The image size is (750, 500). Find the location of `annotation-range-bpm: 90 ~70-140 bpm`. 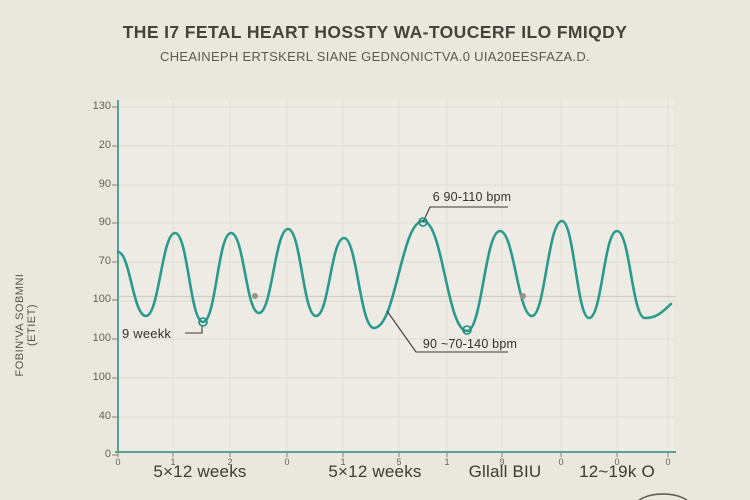

annotation-range-bpm: 90 ~70-140 bpm is located at coordinates (470, 344).